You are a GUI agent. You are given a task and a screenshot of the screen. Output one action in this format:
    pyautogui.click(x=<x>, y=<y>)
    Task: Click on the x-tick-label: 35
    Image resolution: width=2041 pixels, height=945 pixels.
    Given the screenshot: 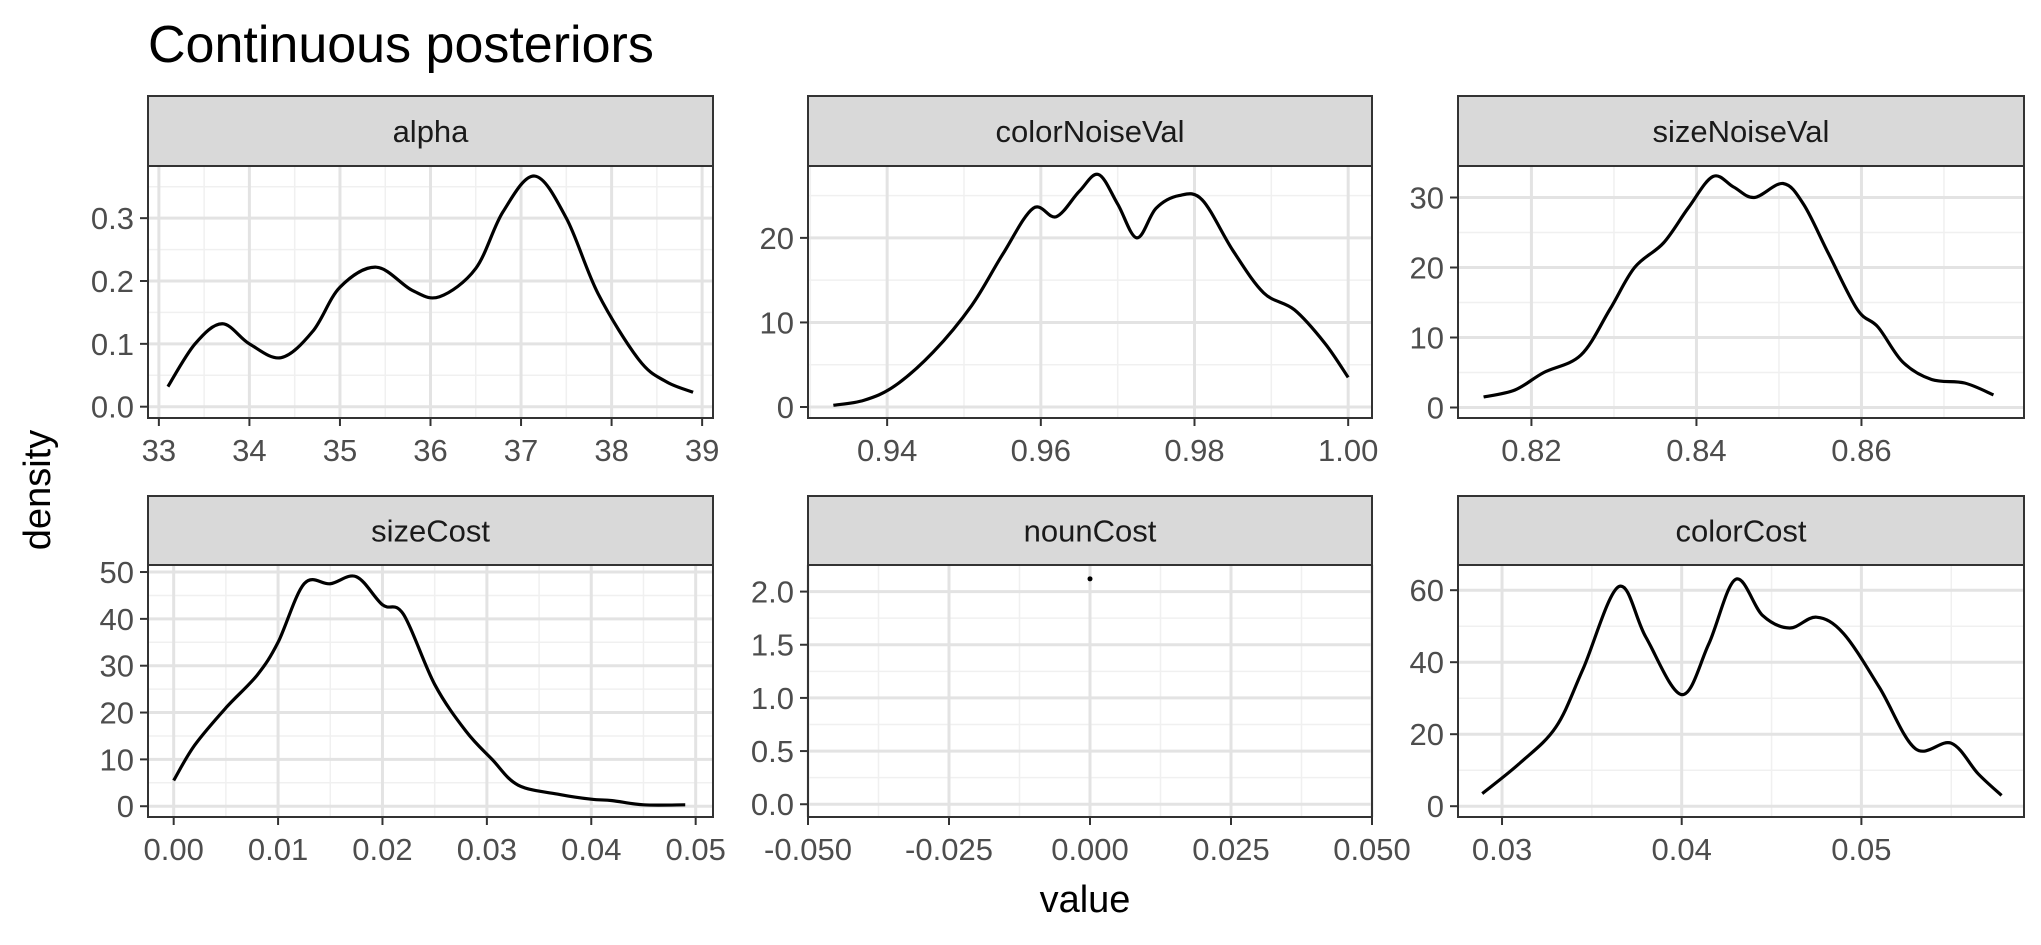 What is the action you would take?
    pyautogui.click(x=340, y=450)
    